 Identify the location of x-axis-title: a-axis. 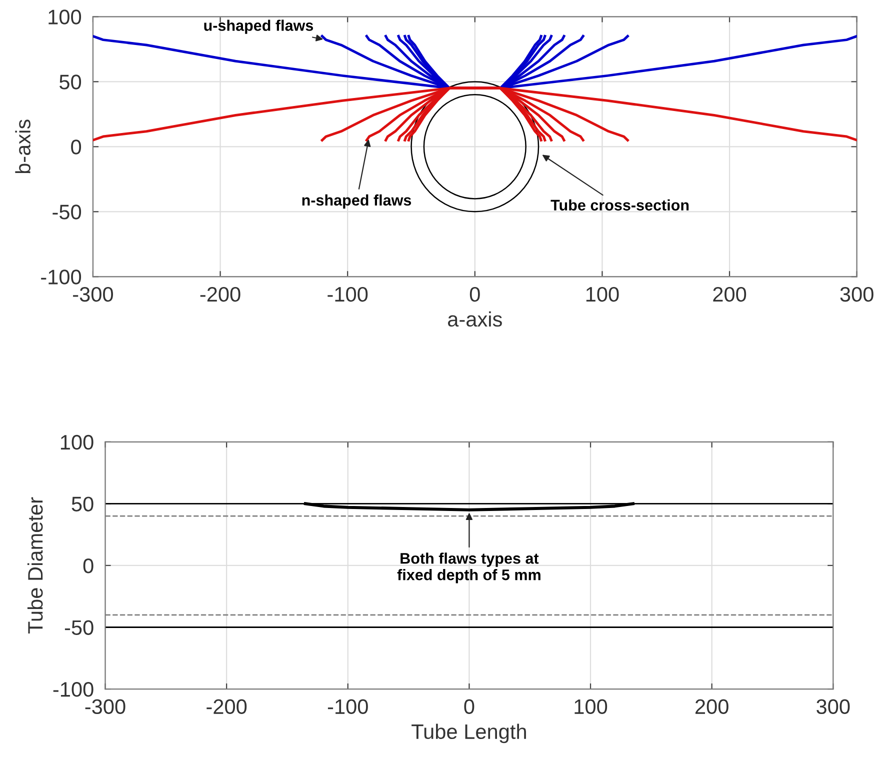
(475, 319).